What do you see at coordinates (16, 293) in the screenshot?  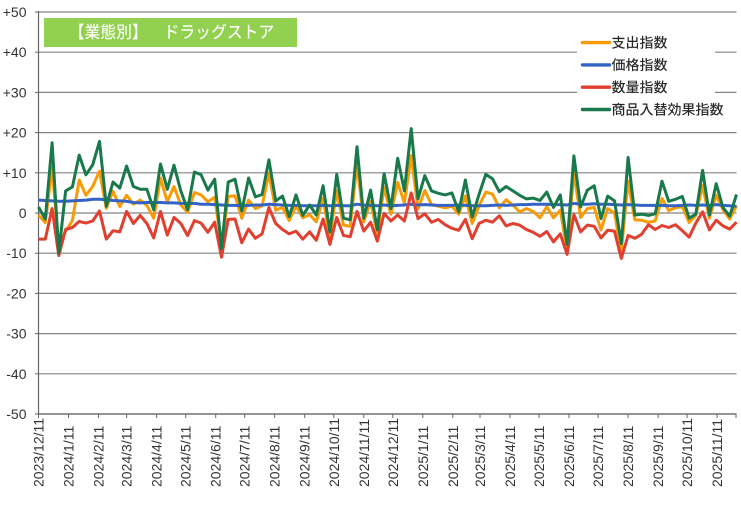 I see `svg-text: -20` at bounding box center [16, 293].